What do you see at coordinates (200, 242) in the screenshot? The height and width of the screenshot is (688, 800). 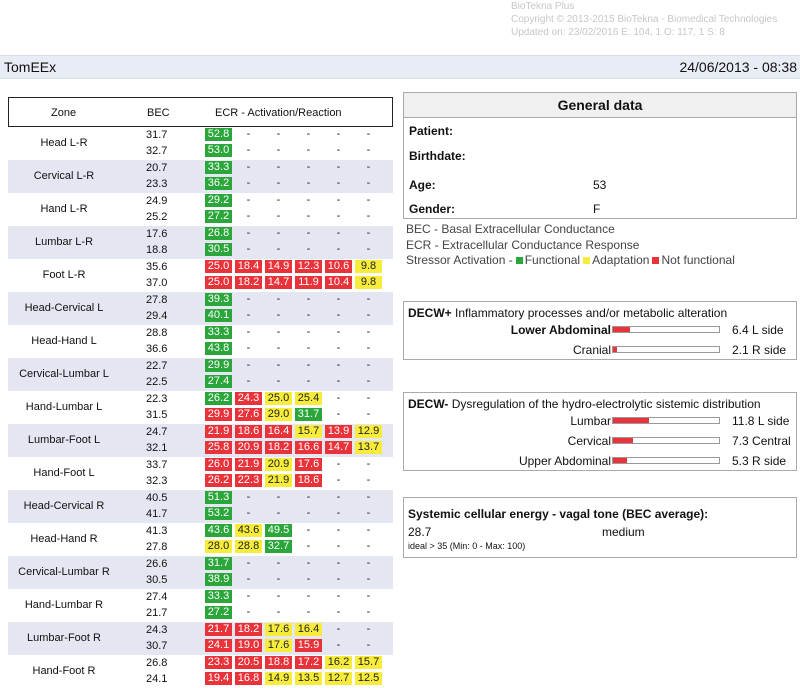 I see `table-row: Lumbar L-R 17.6 18.8 26.8 - - - - - 30.5 - - - - -` at bounding box center [200, 242].